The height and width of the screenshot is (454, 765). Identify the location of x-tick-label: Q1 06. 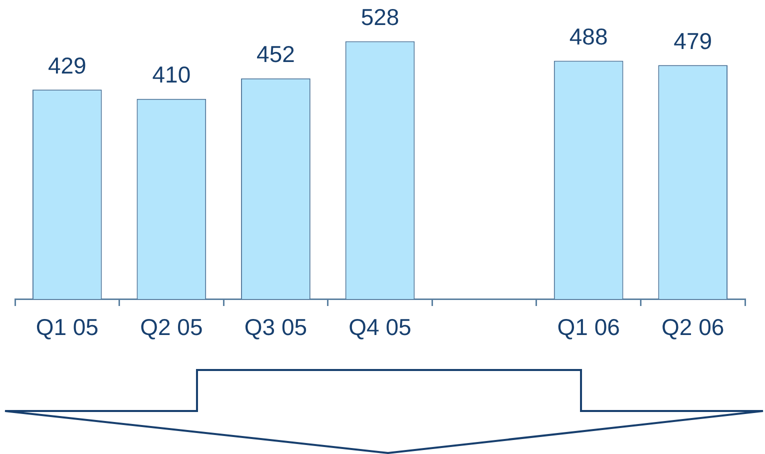
(588, 327).